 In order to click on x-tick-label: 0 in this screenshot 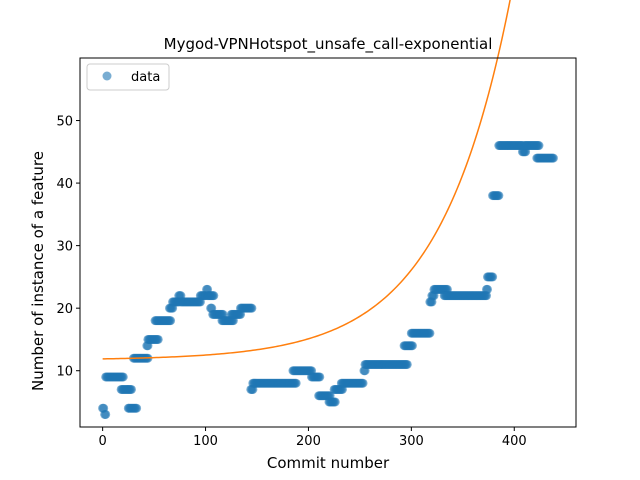, I will do `click(102, 441)`.